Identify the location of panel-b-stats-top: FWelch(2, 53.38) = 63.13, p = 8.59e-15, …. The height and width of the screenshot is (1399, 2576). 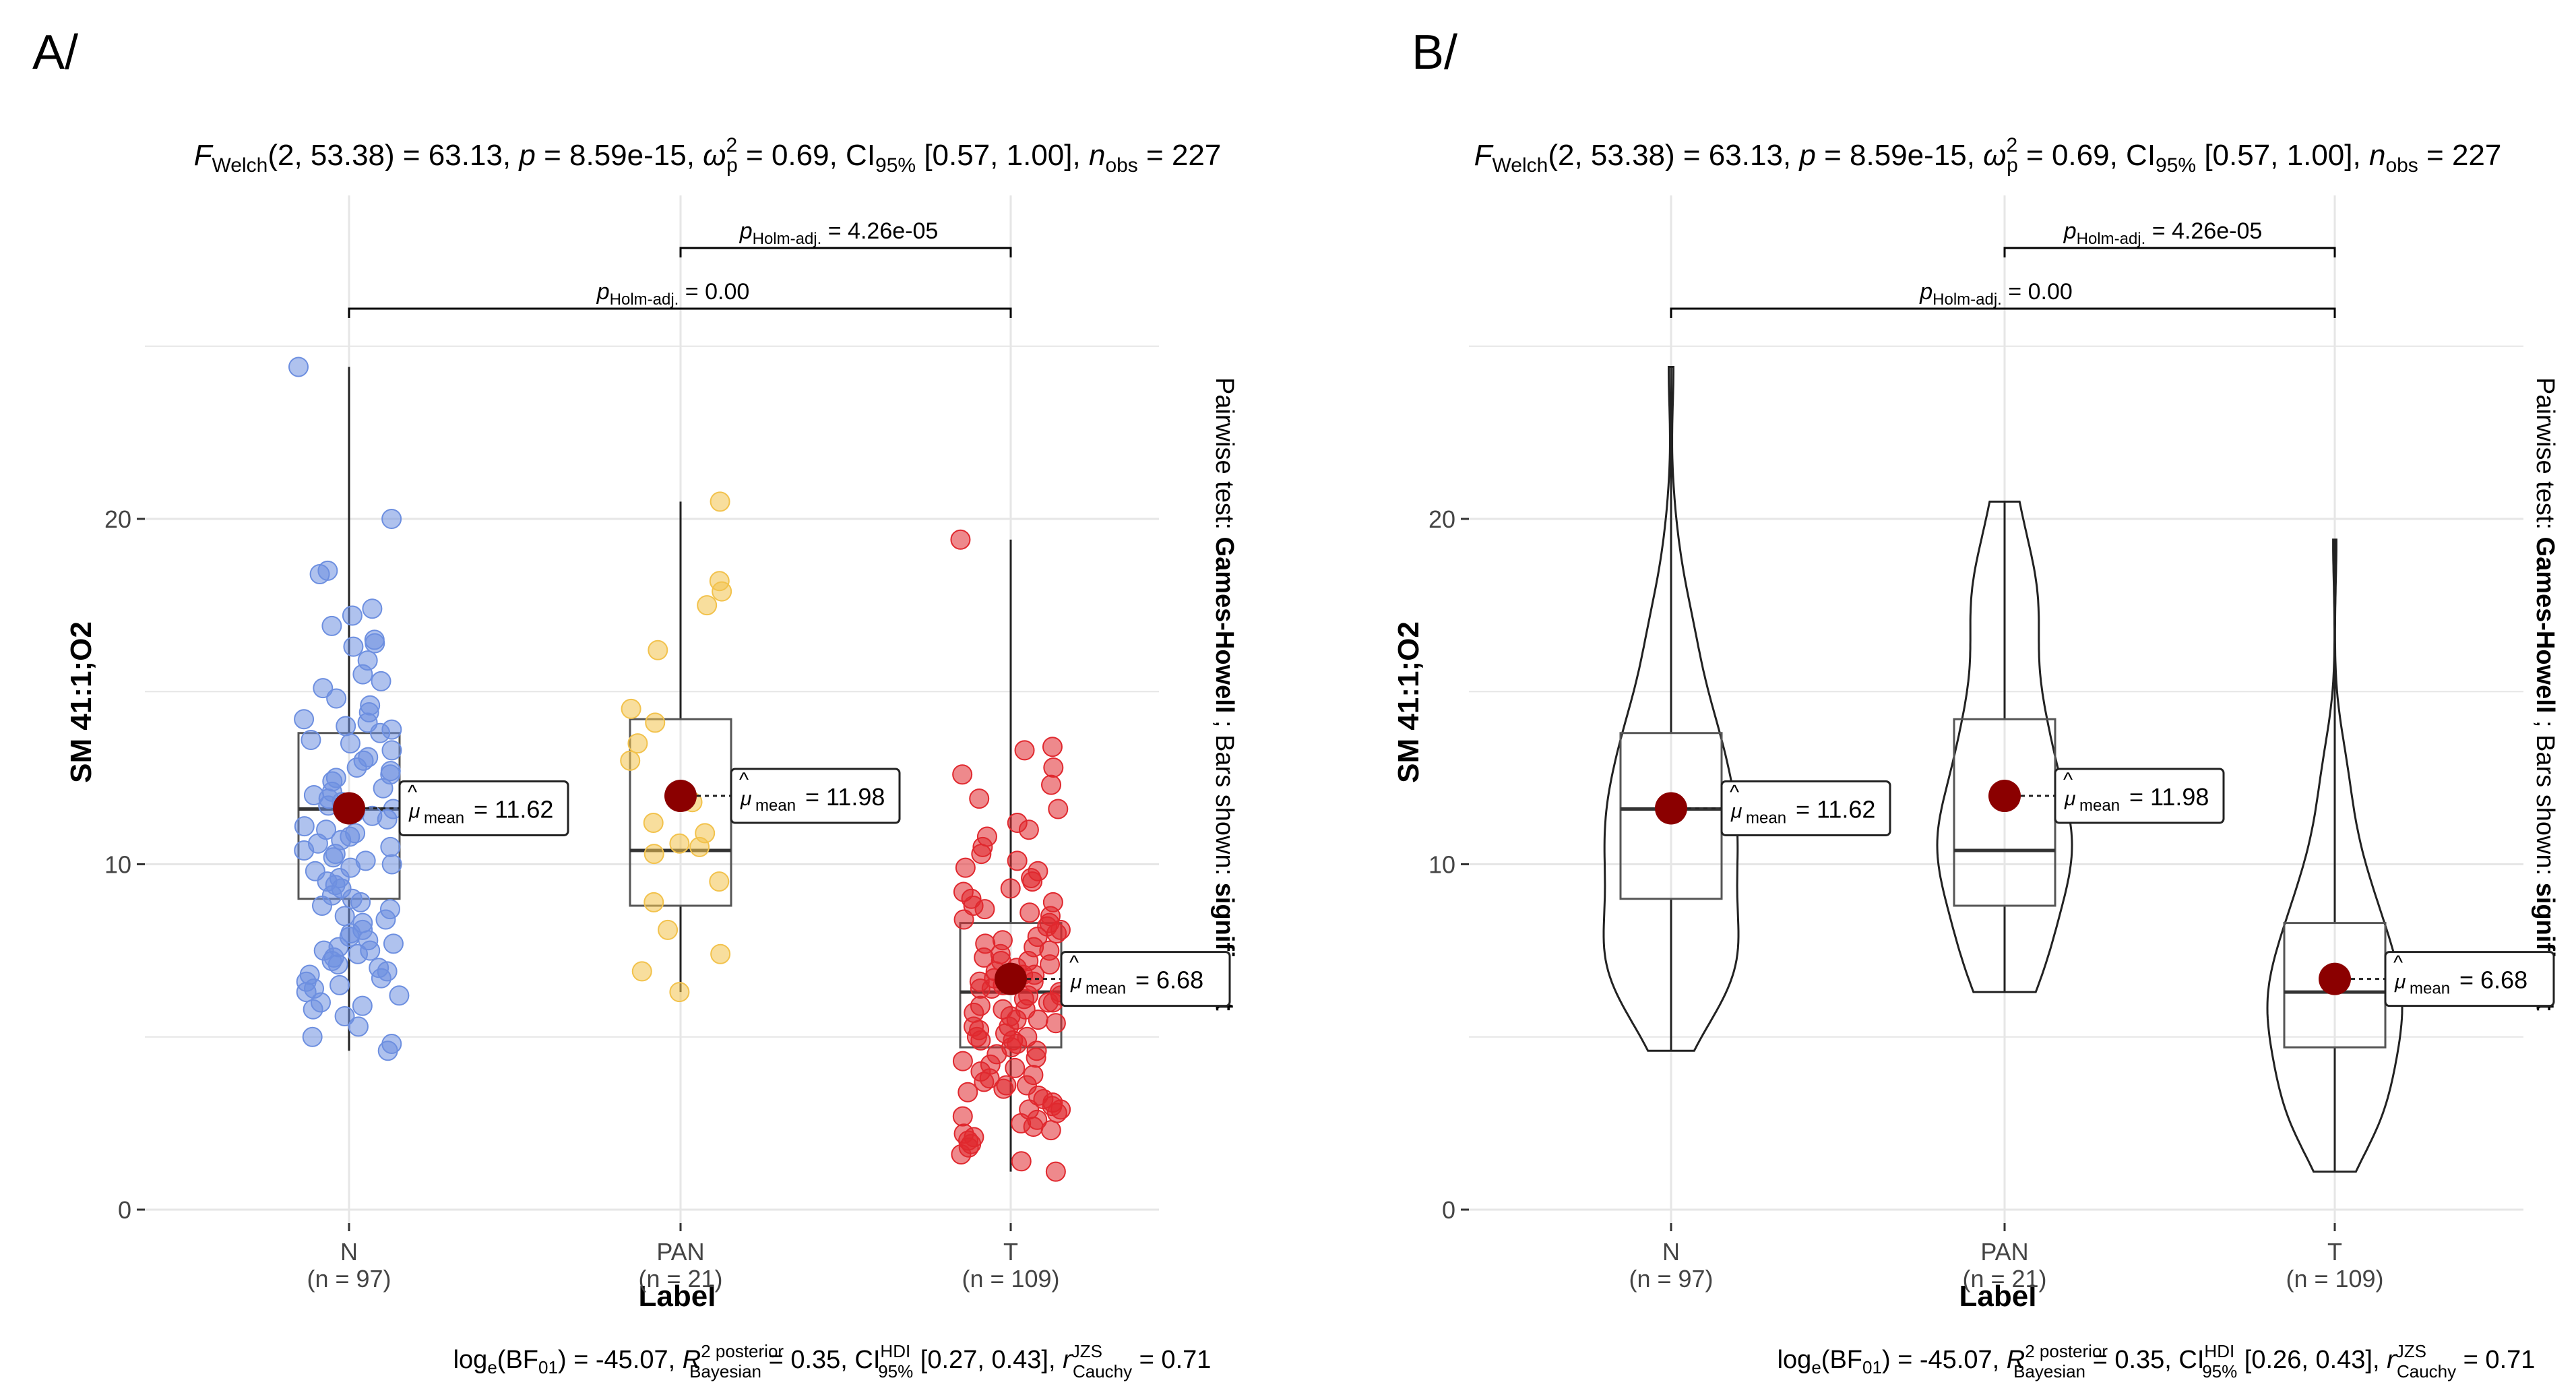
(1988, 155).